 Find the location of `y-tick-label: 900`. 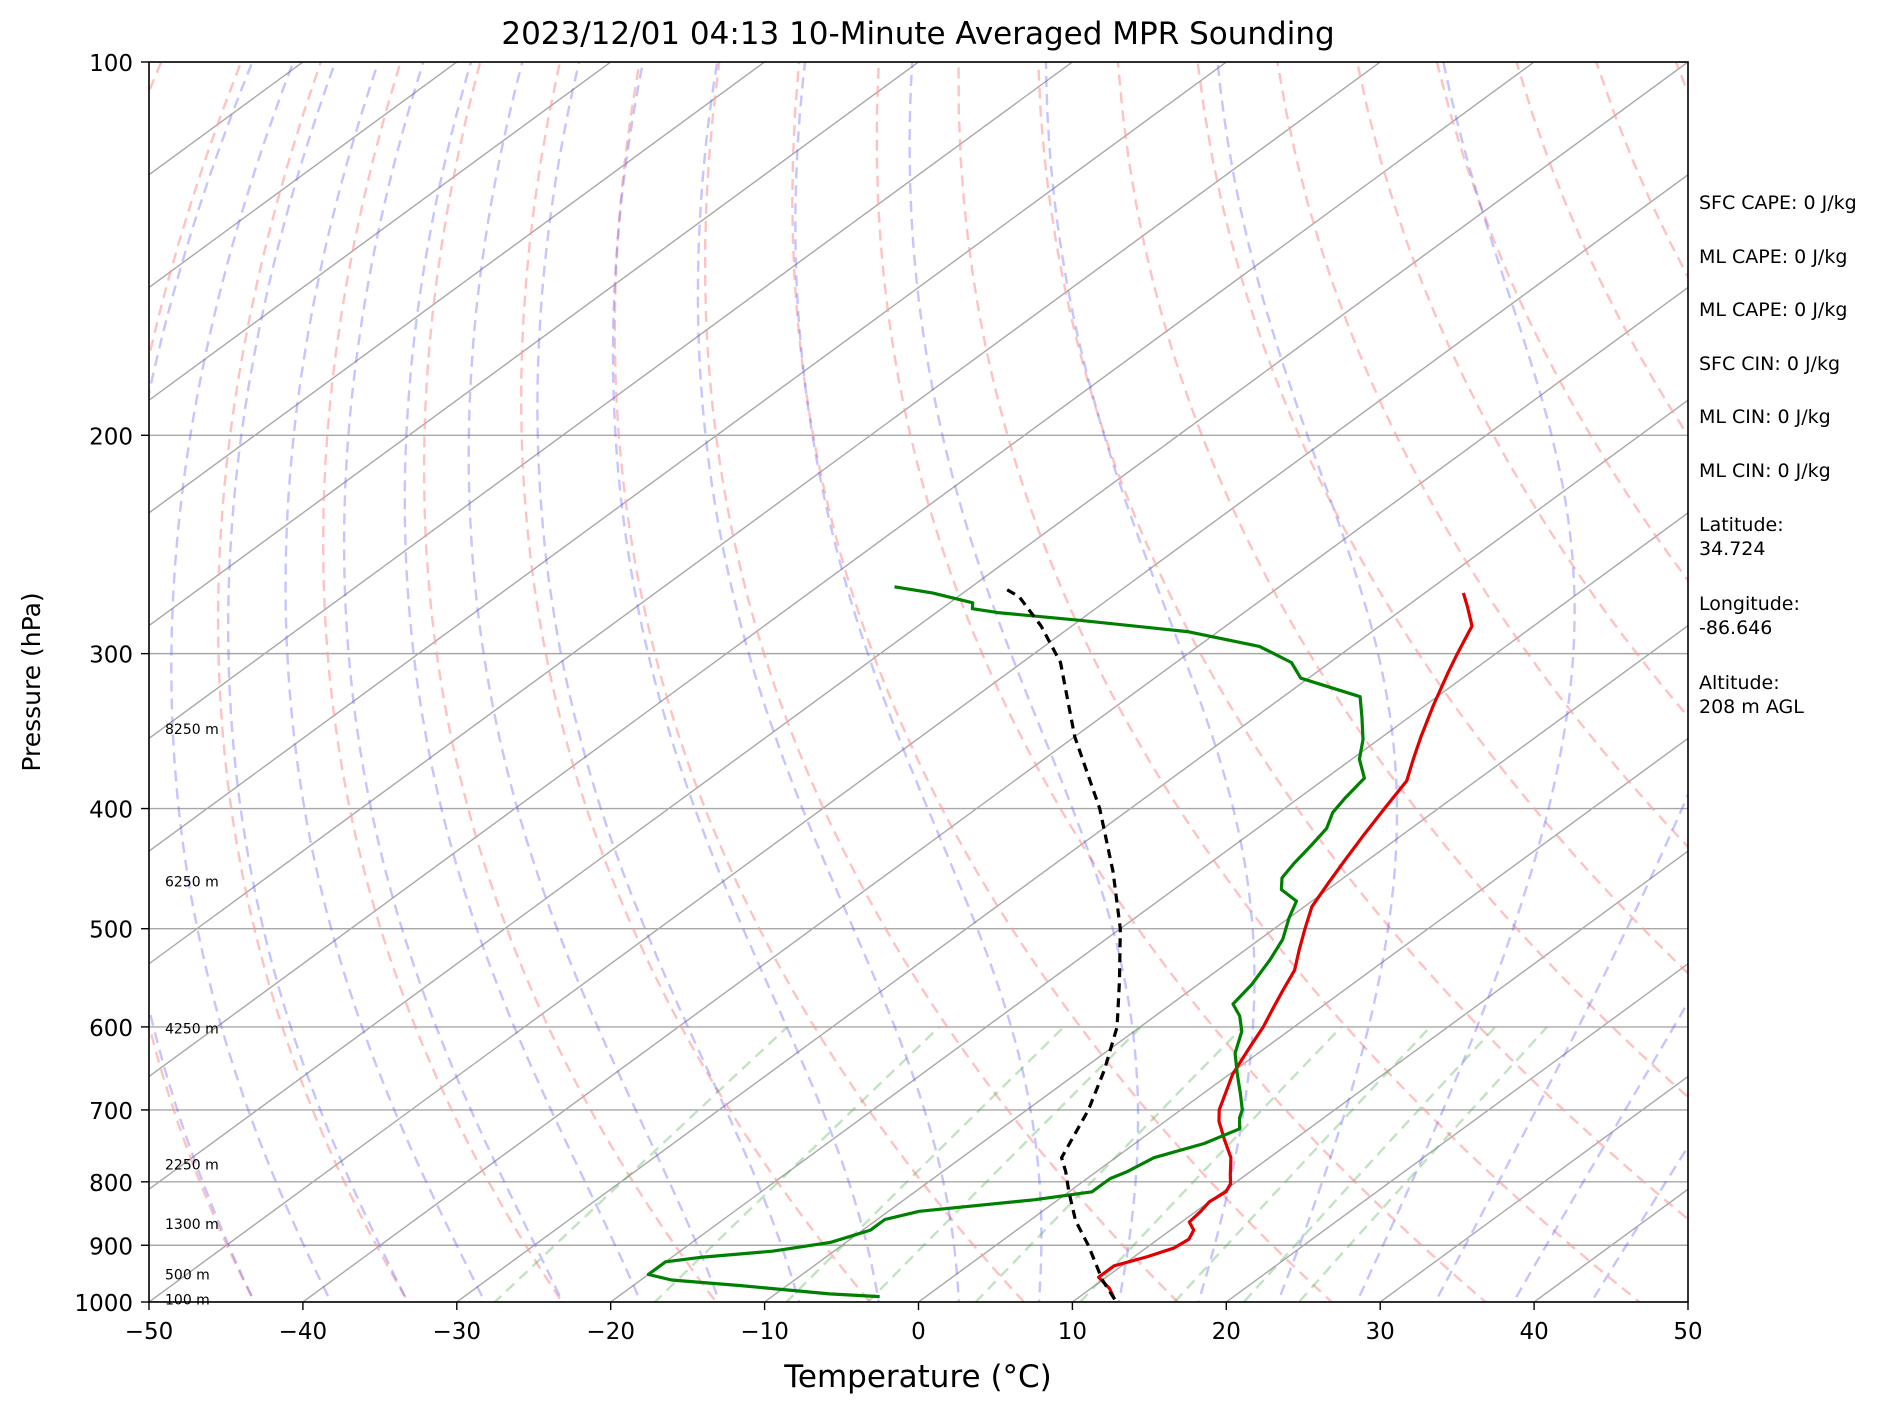

y-tick-label: 900 is located at coordinates (111, 1247).